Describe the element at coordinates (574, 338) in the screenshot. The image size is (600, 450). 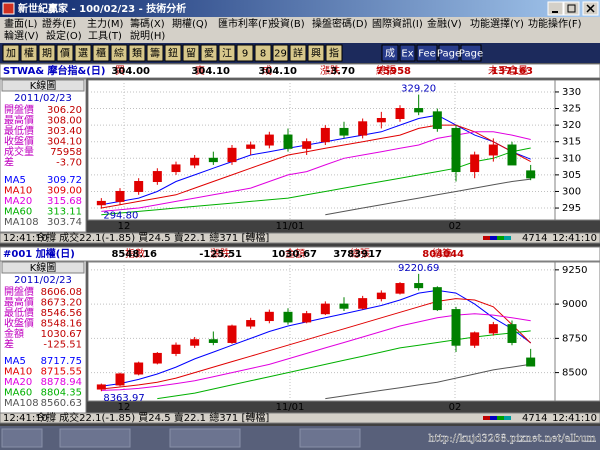
I see `y-tick-label: 8750` at that location.